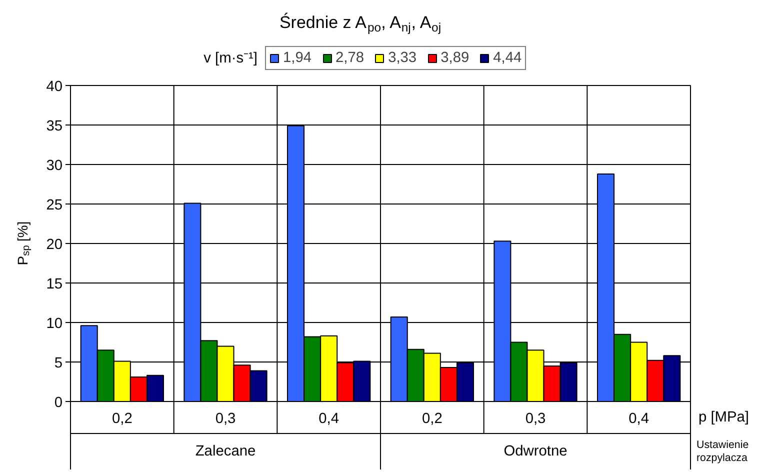 The height and width of the screenshot is (472, 771). I want to click on y-tick-label: 5, so click(58, 364).